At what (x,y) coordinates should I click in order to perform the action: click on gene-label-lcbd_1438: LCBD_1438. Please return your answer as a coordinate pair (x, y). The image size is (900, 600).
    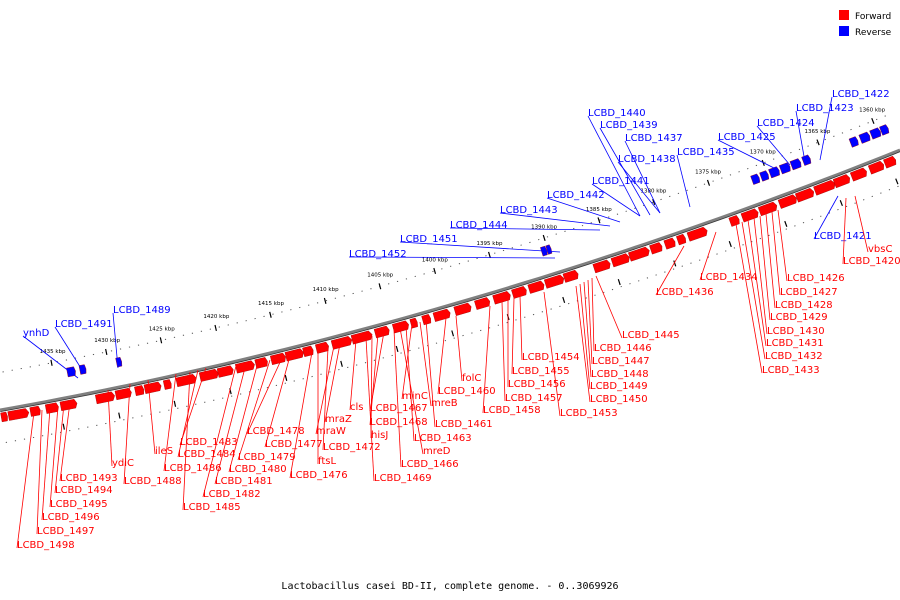
    Looking at the image, I should click on (647, 159).